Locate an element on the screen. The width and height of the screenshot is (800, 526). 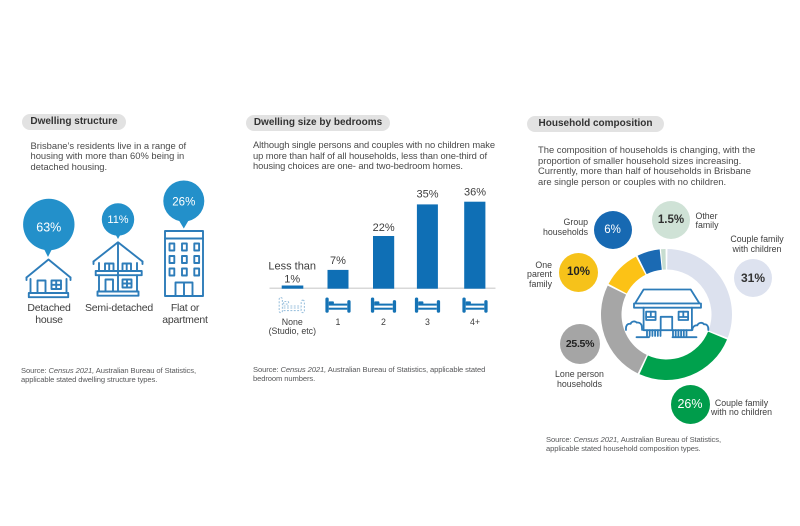
svg-text: Less than is located at coordinates (292, 267).